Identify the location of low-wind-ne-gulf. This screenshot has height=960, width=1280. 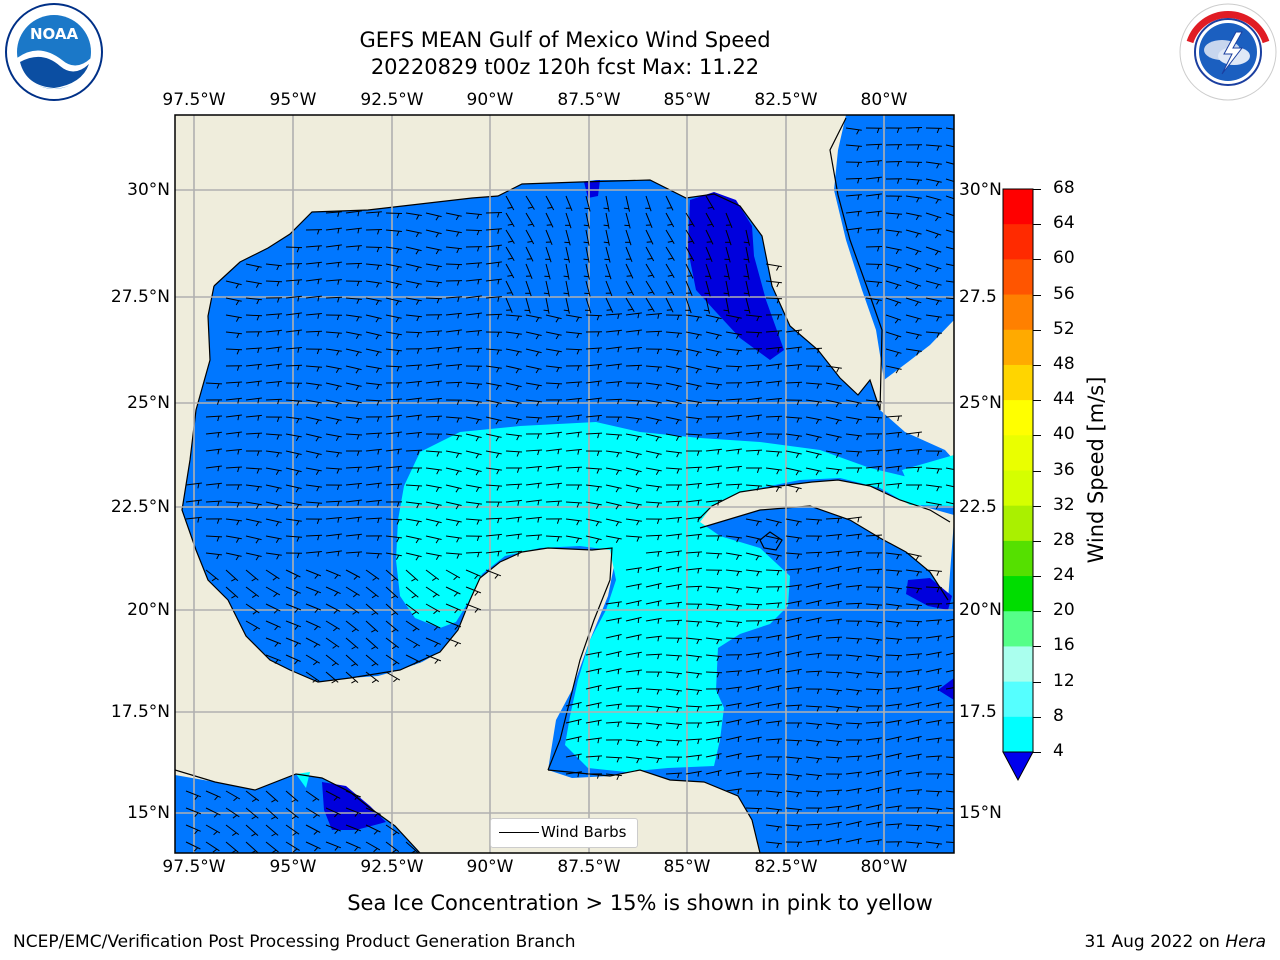
(736, 276).